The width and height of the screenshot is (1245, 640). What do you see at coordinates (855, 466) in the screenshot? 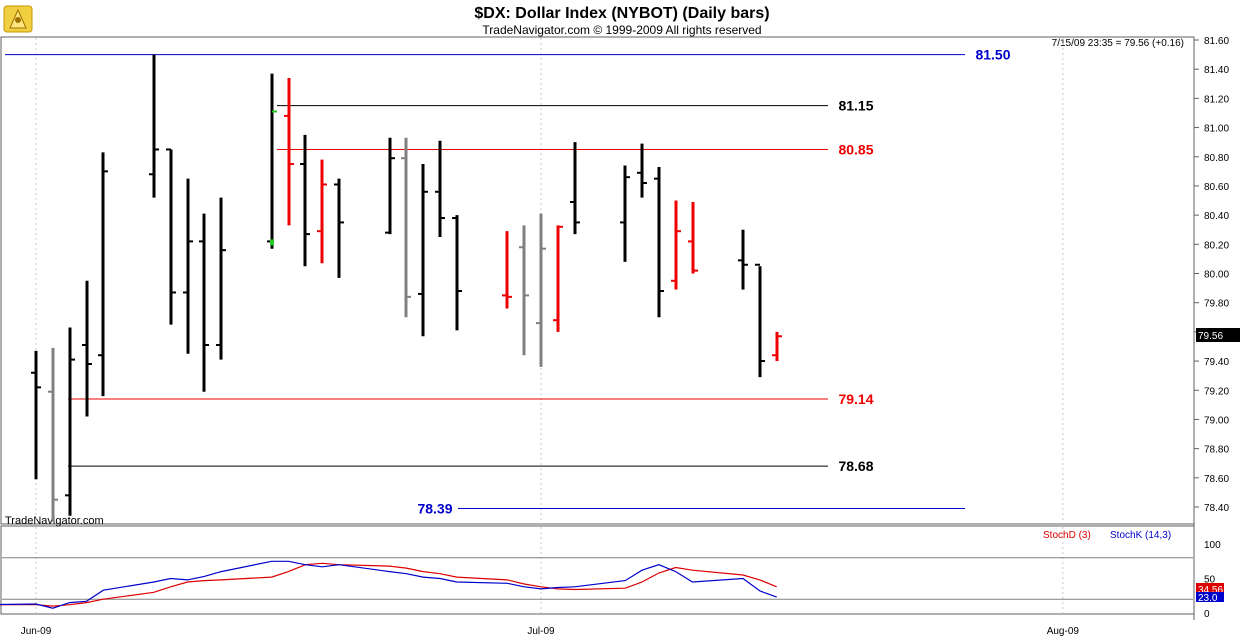
I see `level-label: 78.68` at bounding box center [855, 466].